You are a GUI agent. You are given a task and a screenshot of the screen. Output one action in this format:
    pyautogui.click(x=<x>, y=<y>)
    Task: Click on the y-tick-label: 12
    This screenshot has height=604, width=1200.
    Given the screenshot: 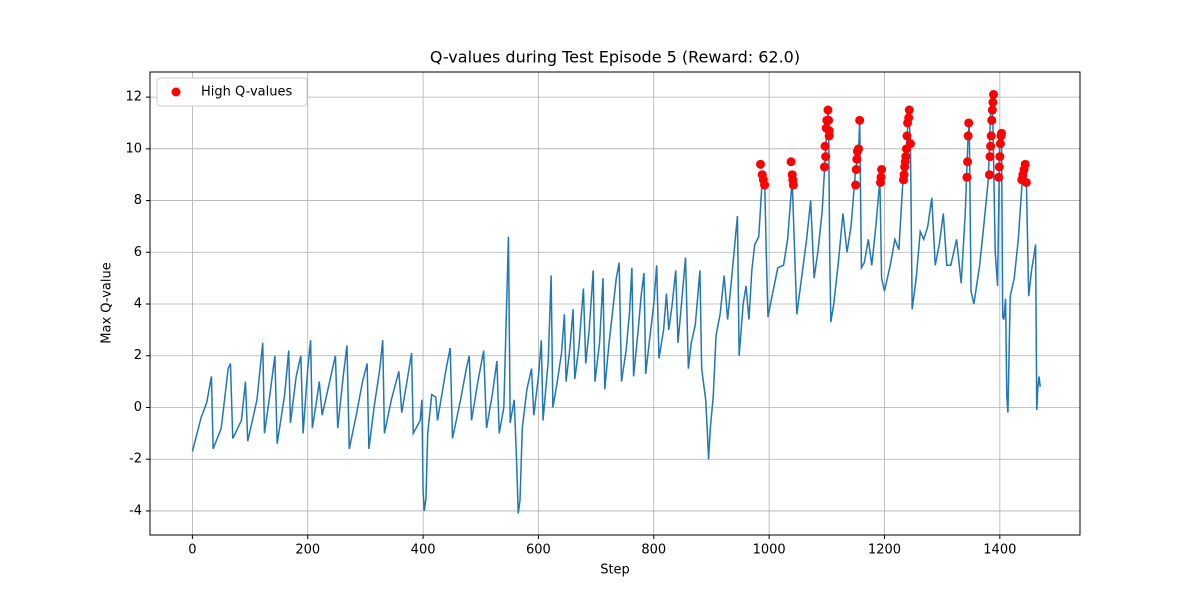 What is the action you would take?
    pyautogui.click(x=133, y=97)
    